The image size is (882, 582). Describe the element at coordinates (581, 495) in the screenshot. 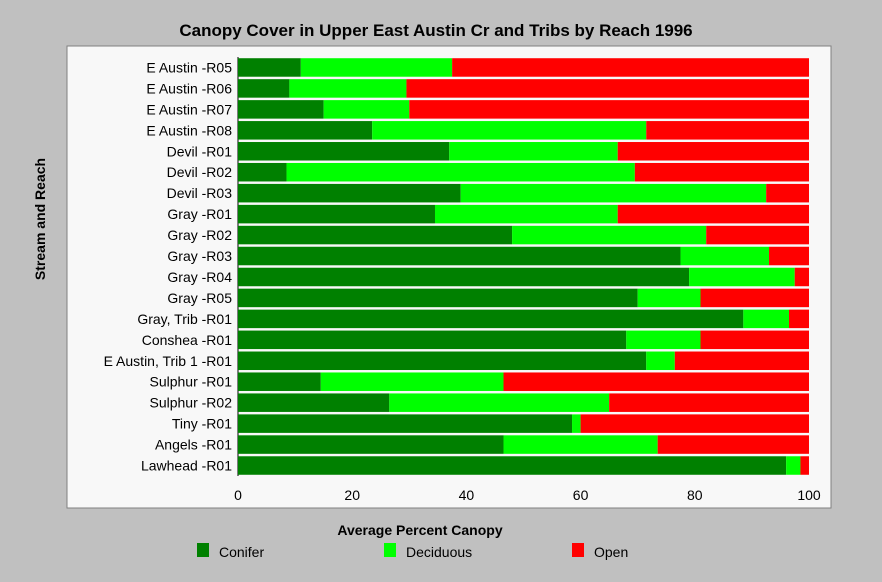

I see `x-tick-label: 60` at that location.